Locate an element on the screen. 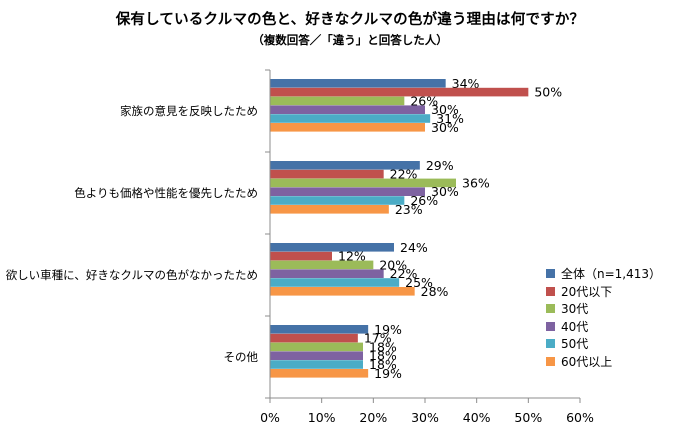 The height and width of the screenshot is (435, 700). legend-item: 全体（n=1,413） is located at coordinates (603, 274).